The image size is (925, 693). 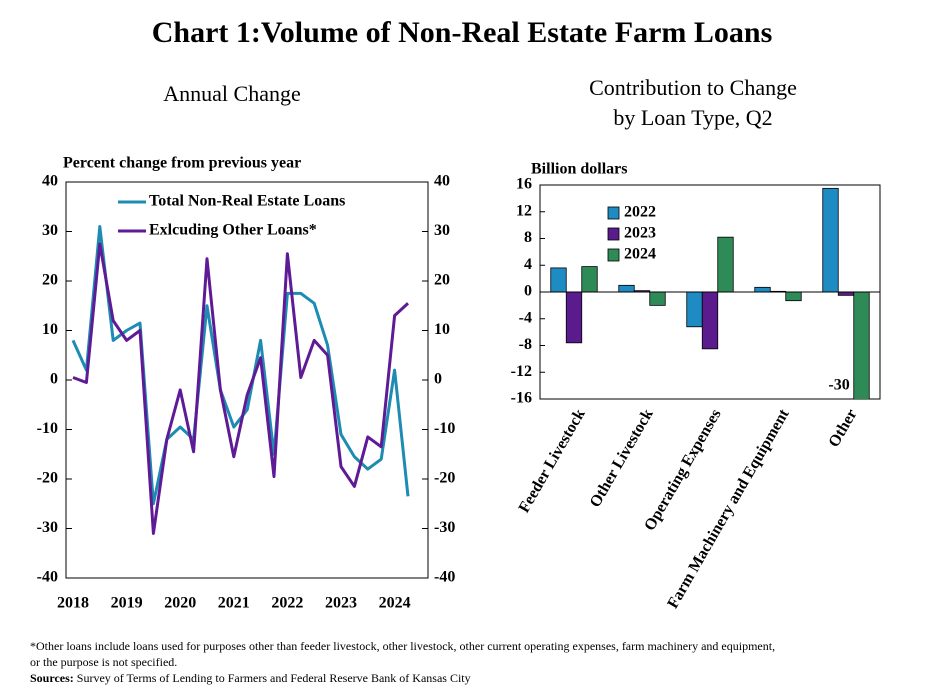 I want to click on x-tick-label: 2022, so click(x=287, y=603).